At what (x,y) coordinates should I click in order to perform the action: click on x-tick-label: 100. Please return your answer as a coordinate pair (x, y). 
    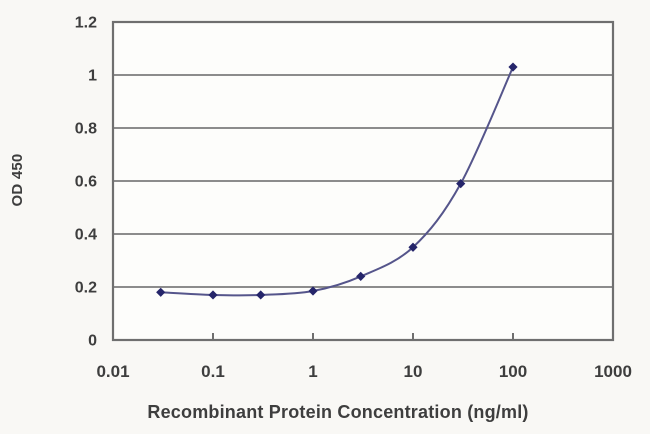
    Looking at the image, I should click on (513, 371).